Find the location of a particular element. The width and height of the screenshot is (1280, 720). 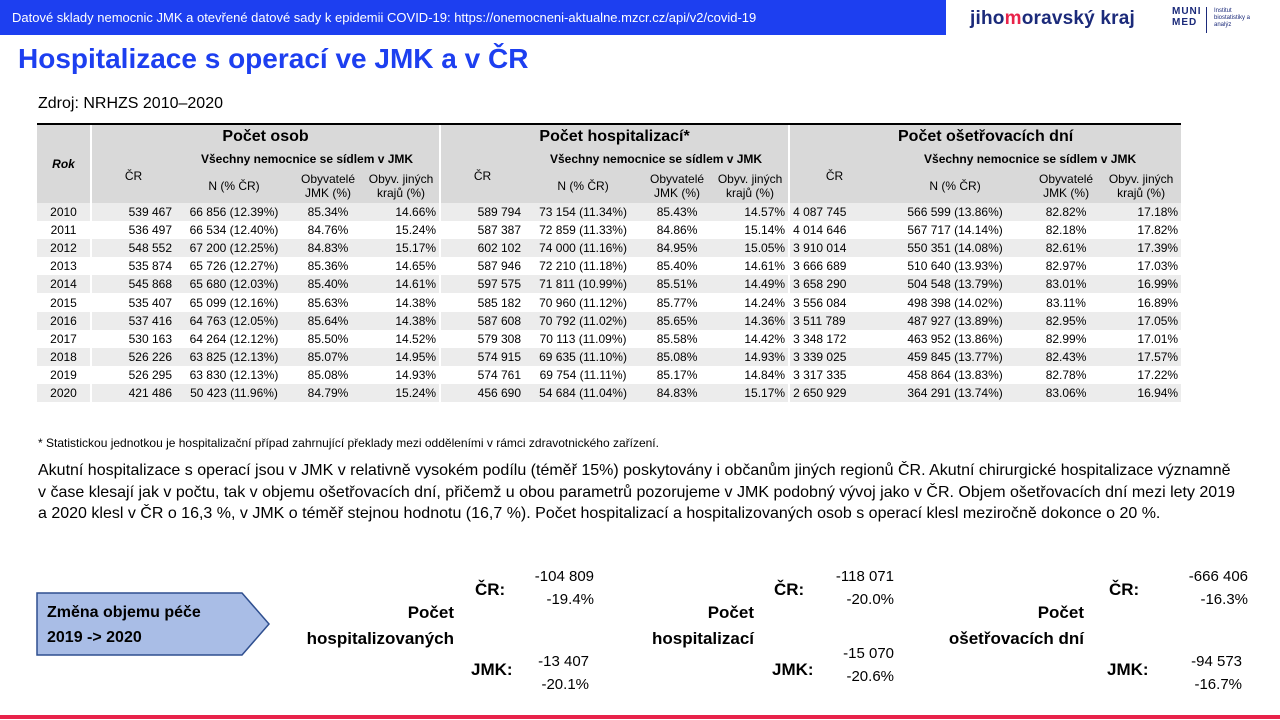

table-cell: 3 556 084 is located at coordinates (834, 302).